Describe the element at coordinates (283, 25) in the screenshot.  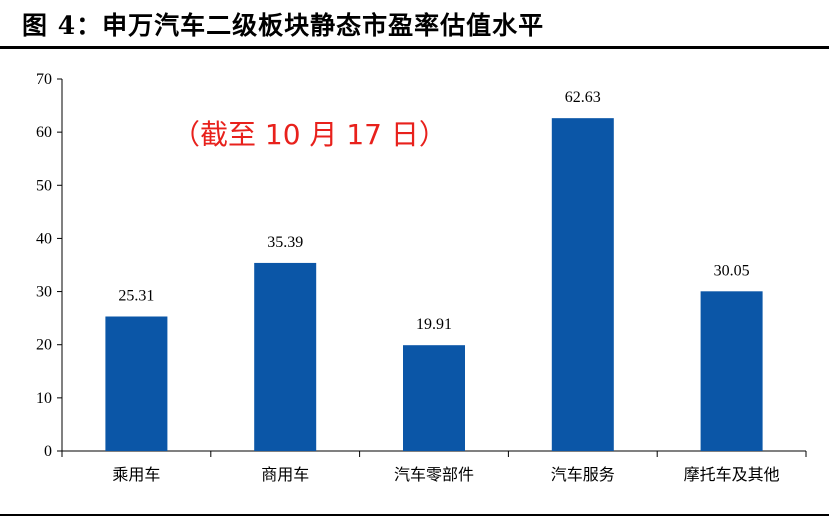
I see `figure-title: 图 4：申万汽车二级板块静态市盈率估值水平` at that location.